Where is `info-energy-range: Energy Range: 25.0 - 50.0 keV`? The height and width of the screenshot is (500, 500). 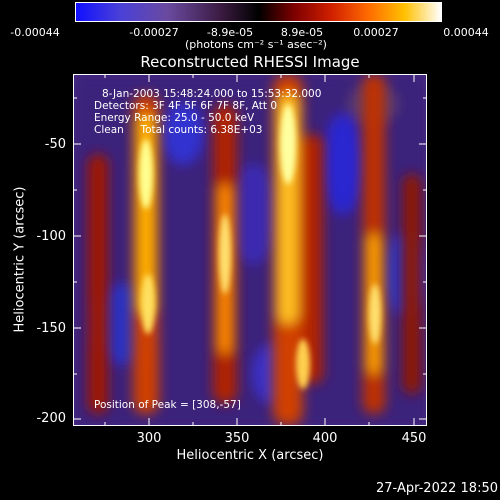
info-energy-range: Energy Range: 25.0 - 50.0 keV is located at coordinates (174, 118).